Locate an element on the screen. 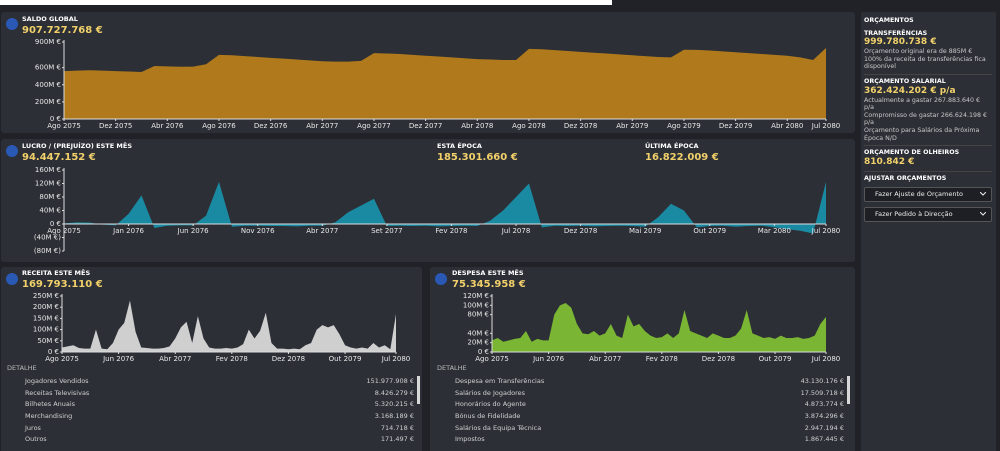 This screenshot has width=1000, height=451. section-title: ORÇAMENTO SALARIAL is located at coordinates (905, 81).